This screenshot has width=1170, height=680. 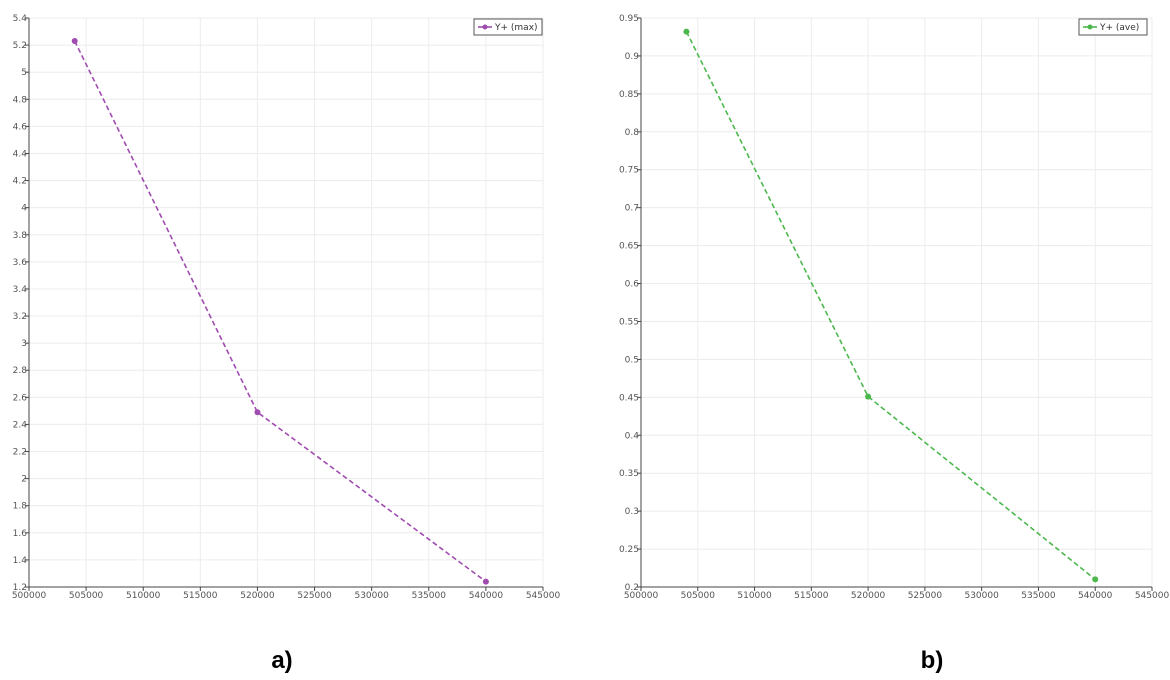 I want to click on y-tick-label: 5.4, so click(x=20, y=19).